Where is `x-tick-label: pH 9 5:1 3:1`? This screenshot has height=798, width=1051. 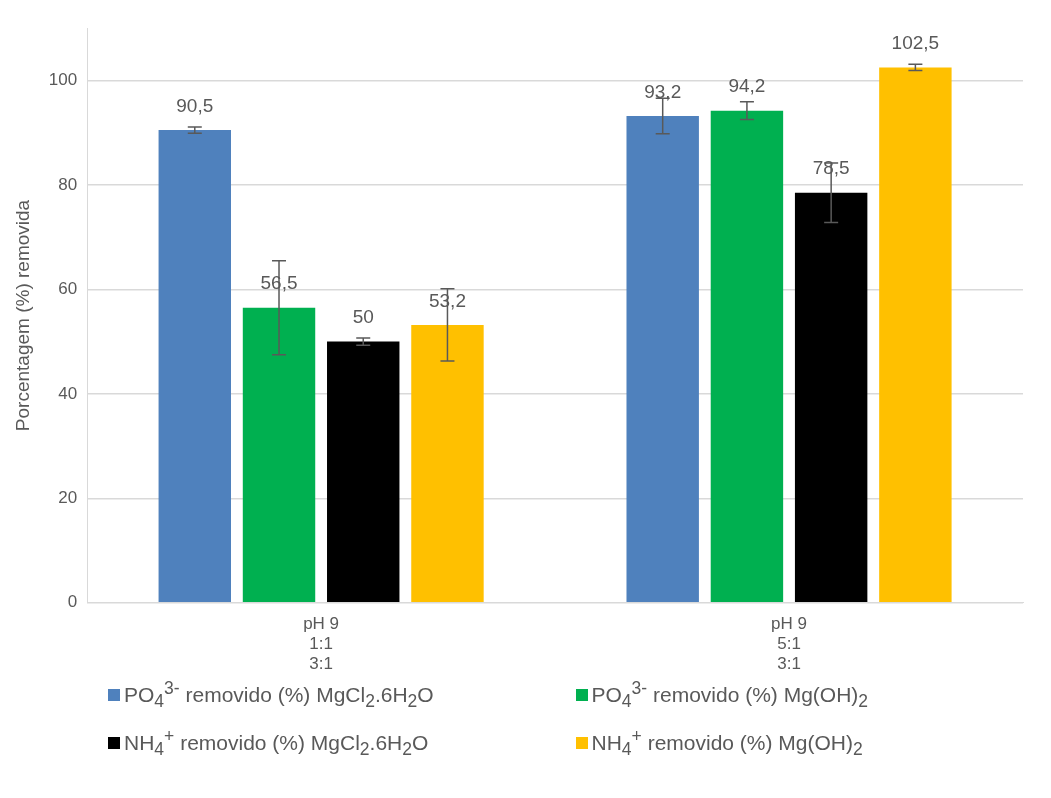 x-tick-label: pH 9 5:1 3:1 is located at coordinates (789, 643).